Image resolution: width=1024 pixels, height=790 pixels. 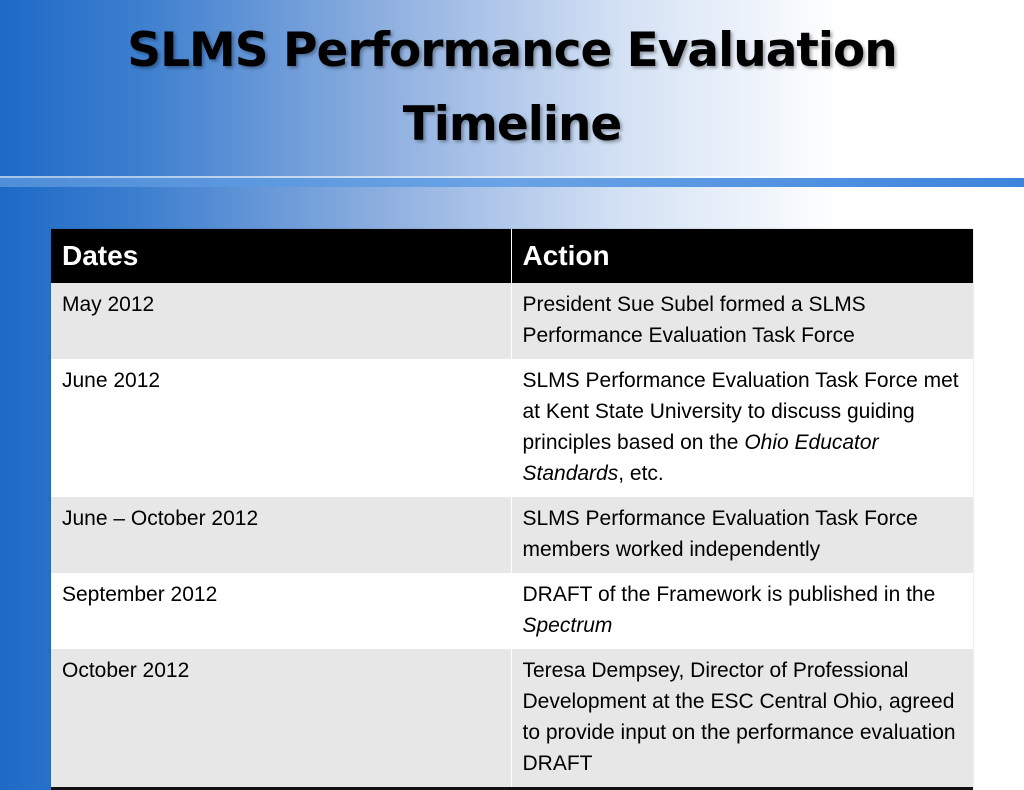 What do you see at coordinates (281, 718) in the screenshot?
I see `row-date: October 2012` at bounding box center [281, 718].